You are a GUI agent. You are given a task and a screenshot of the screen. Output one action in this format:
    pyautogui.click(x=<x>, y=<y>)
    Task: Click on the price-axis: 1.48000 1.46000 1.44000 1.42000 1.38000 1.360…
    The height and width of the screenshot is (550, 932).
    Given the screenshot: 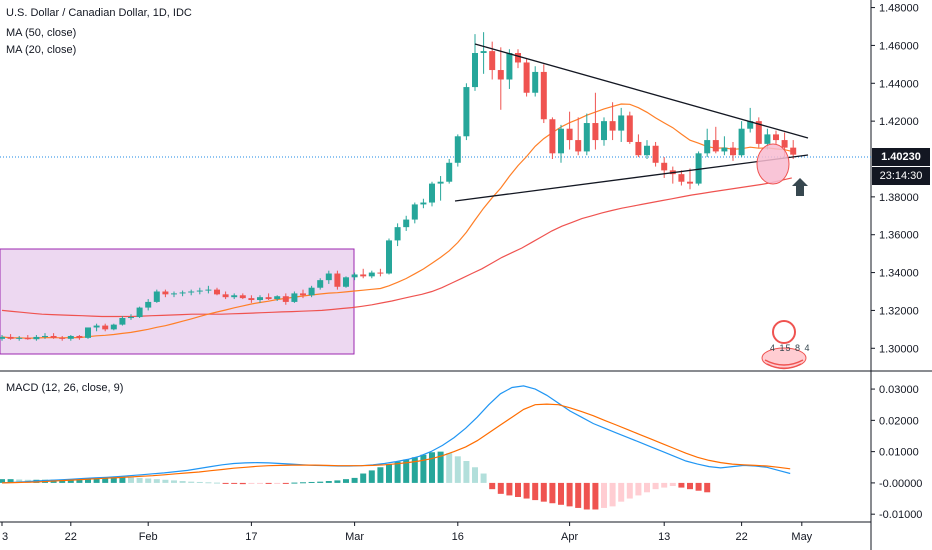 What is the action you would take?
    pyautogui.click(x=895, y=179)
    